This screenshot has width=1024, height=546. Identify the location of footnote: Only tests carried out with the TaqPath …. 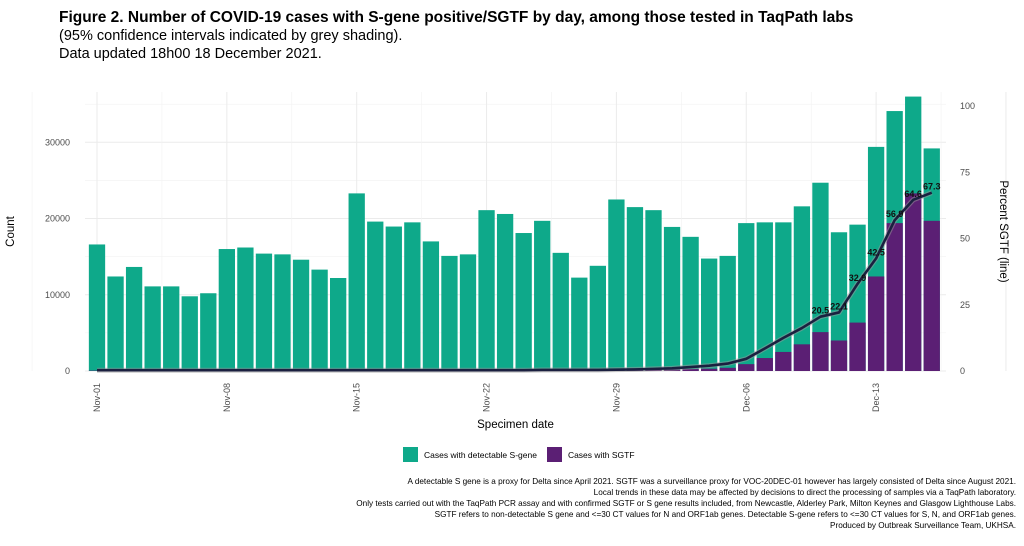
(686, 503).